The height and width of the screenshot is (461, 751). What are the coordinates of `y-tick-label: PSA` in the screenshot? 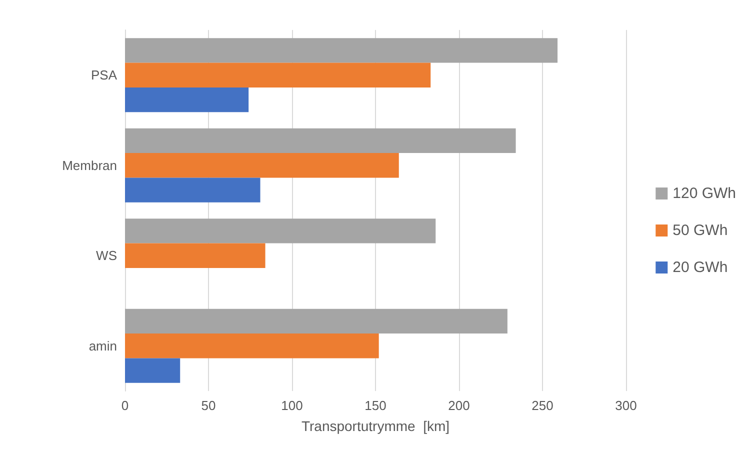 It's located at (104, 75).